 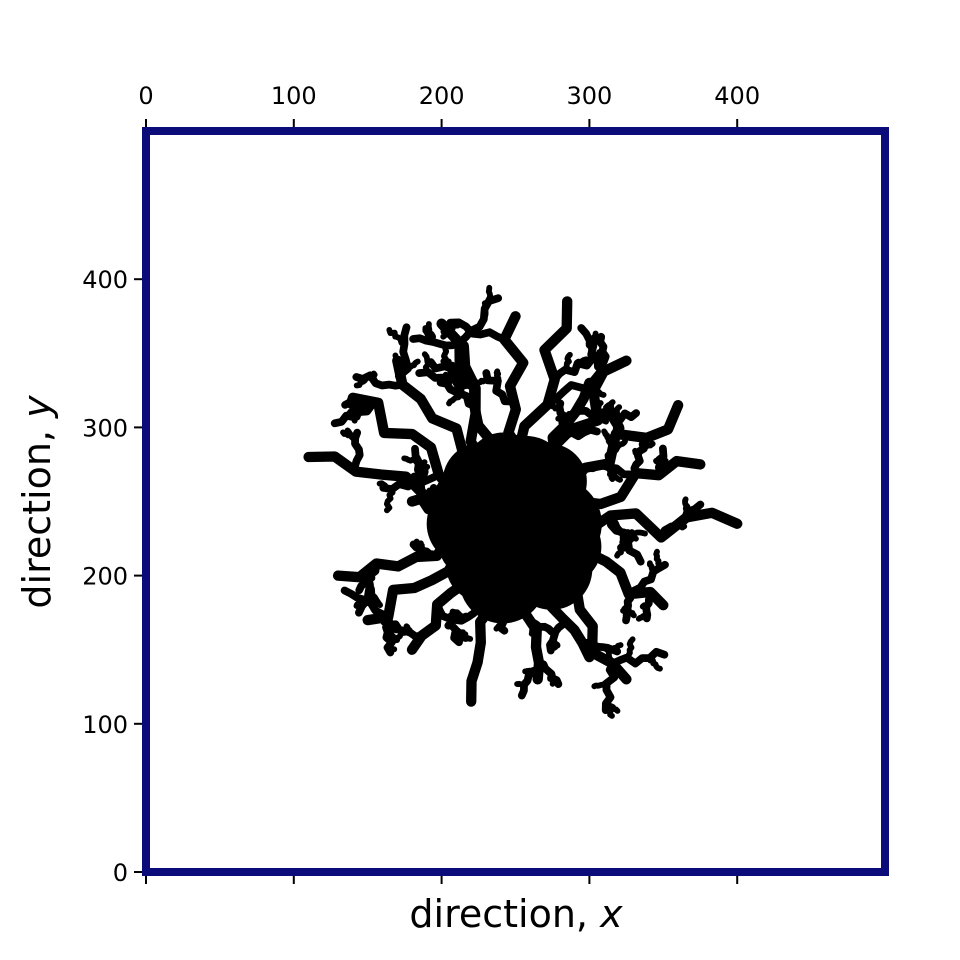 I want to click on y-tick-label: 200, so click(x=105, y=577).